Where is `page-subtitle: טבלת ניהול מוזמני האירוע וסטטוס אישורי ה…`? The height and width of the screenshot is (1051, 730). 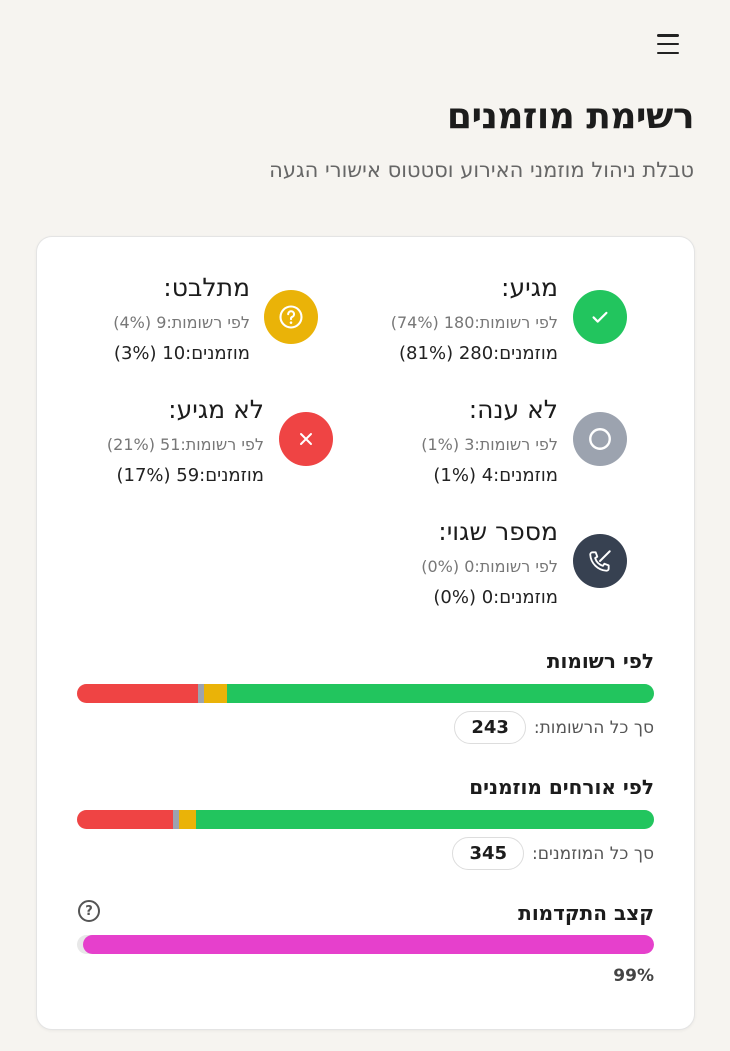
page-subtitle: טבלת ניהול מוזמני האירוע וסטטוס אישורי ה… is located at coordinates (481, 170).